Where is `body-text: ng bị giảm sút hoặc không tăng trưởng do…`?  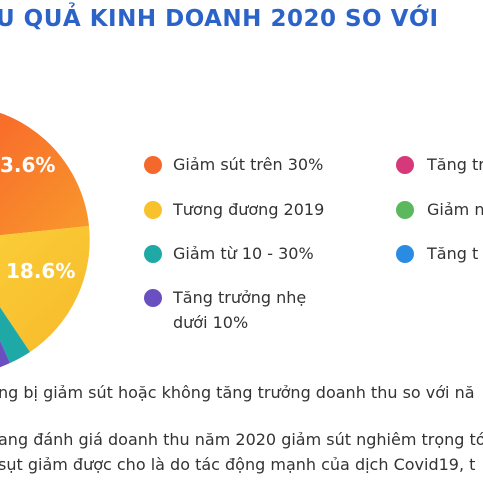 body-text: ng bị giảm sút hoặc không tăng trưởng do… is located at coordinates (237, 392).